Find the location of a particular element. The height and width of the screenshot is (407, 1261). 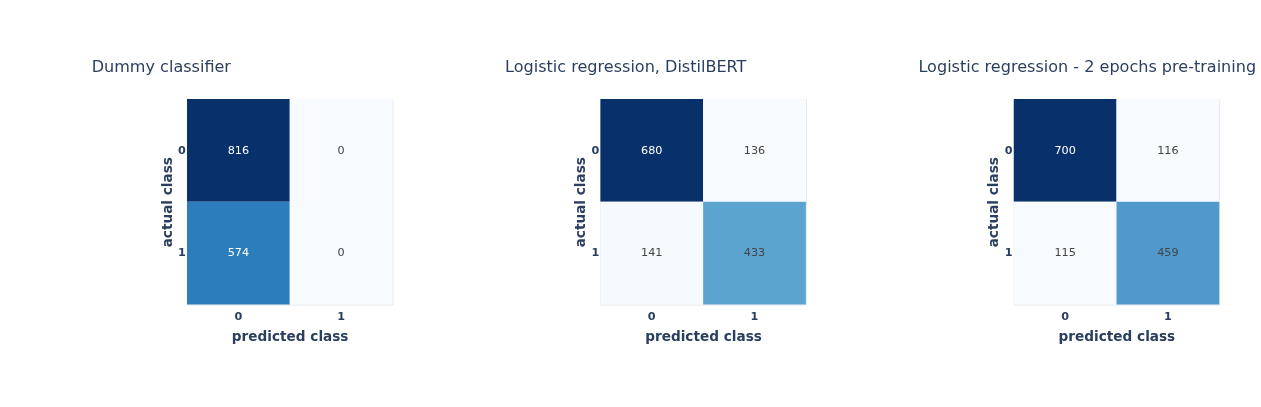

data-label: 816 is located at coordinates (238, 150).